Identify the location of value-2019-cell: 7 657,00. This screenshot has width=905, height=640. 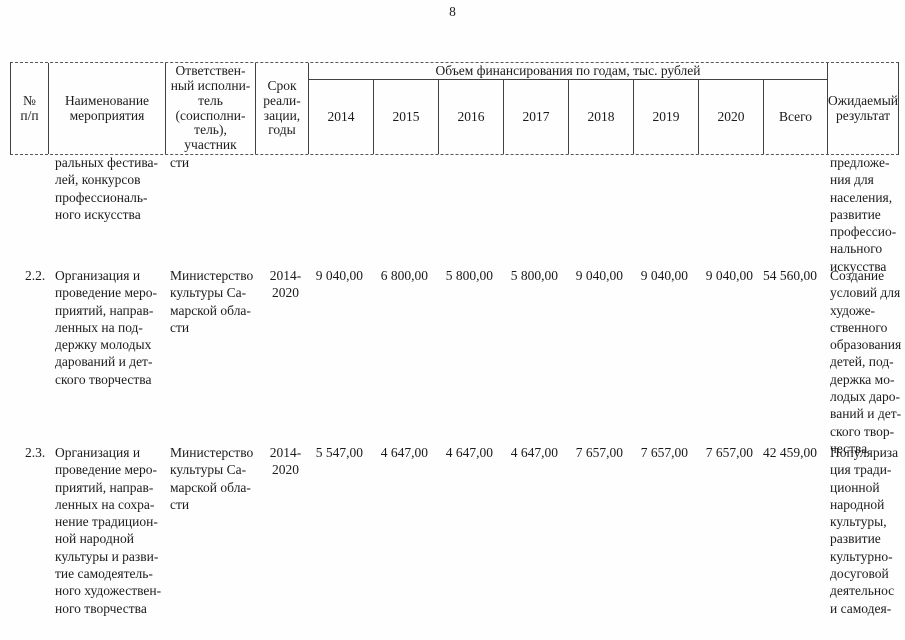
(664, 452).